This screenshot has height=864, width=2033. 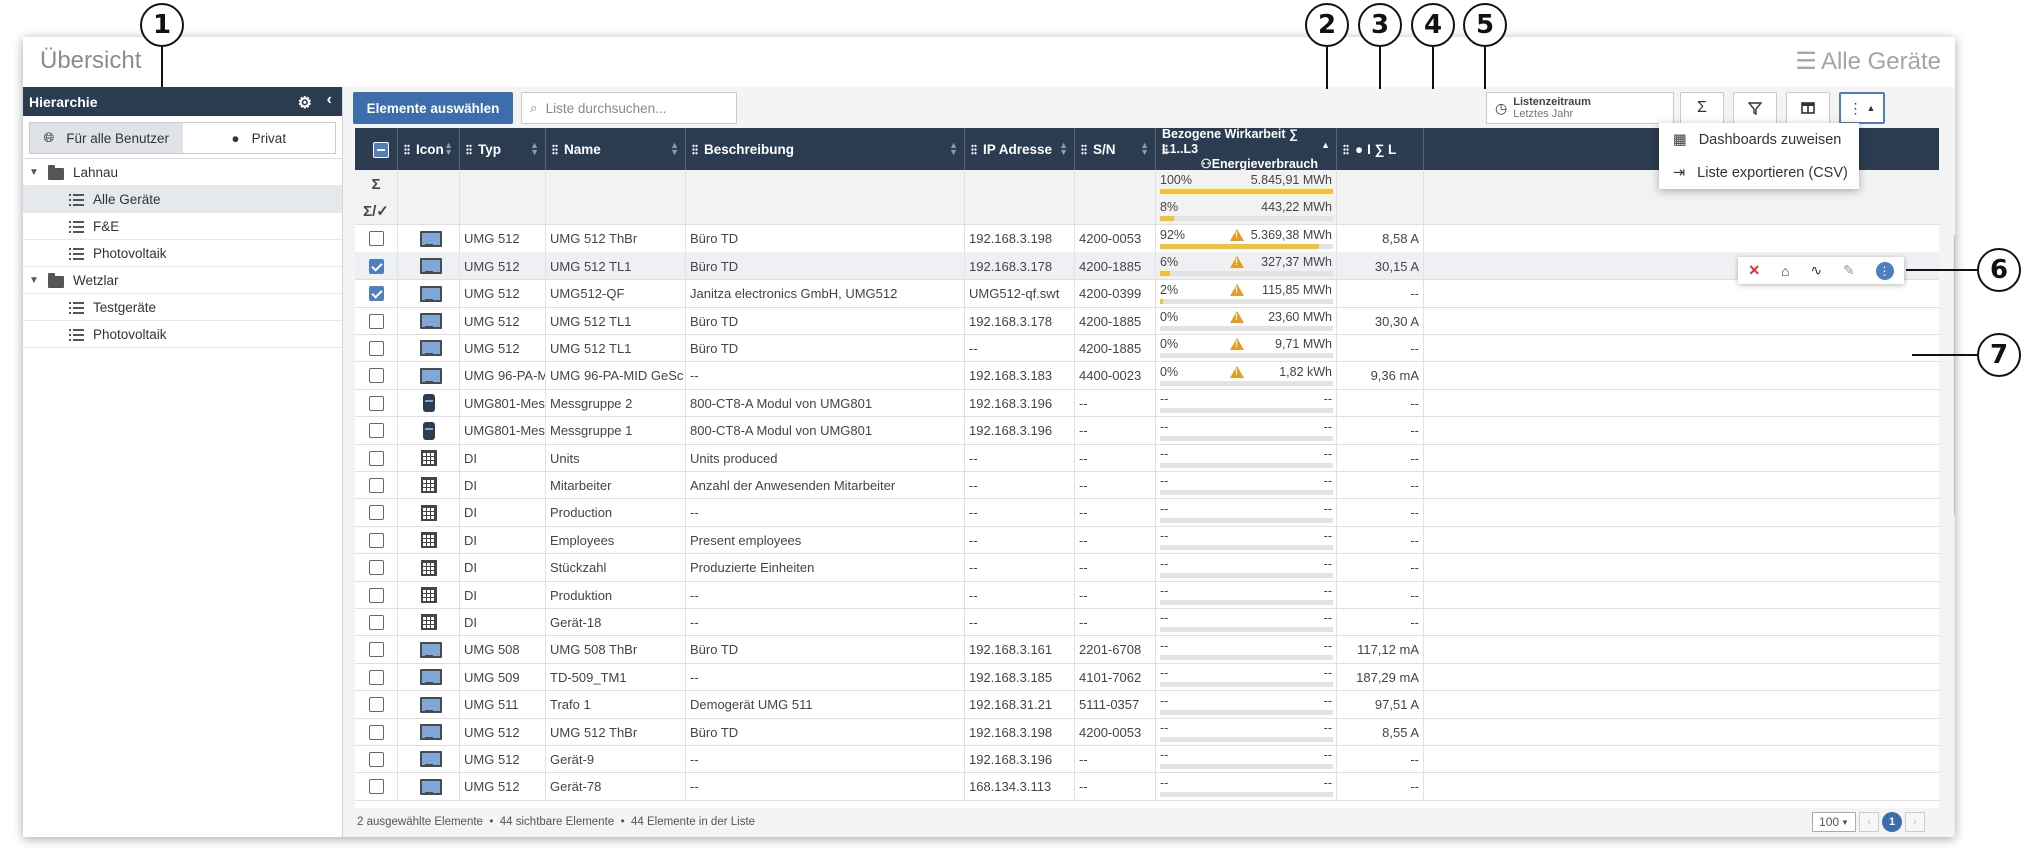 I want to click on menu-item-assign-dashboards: ▦ Dashboards zuweisen, so click(x=1759, y=139).